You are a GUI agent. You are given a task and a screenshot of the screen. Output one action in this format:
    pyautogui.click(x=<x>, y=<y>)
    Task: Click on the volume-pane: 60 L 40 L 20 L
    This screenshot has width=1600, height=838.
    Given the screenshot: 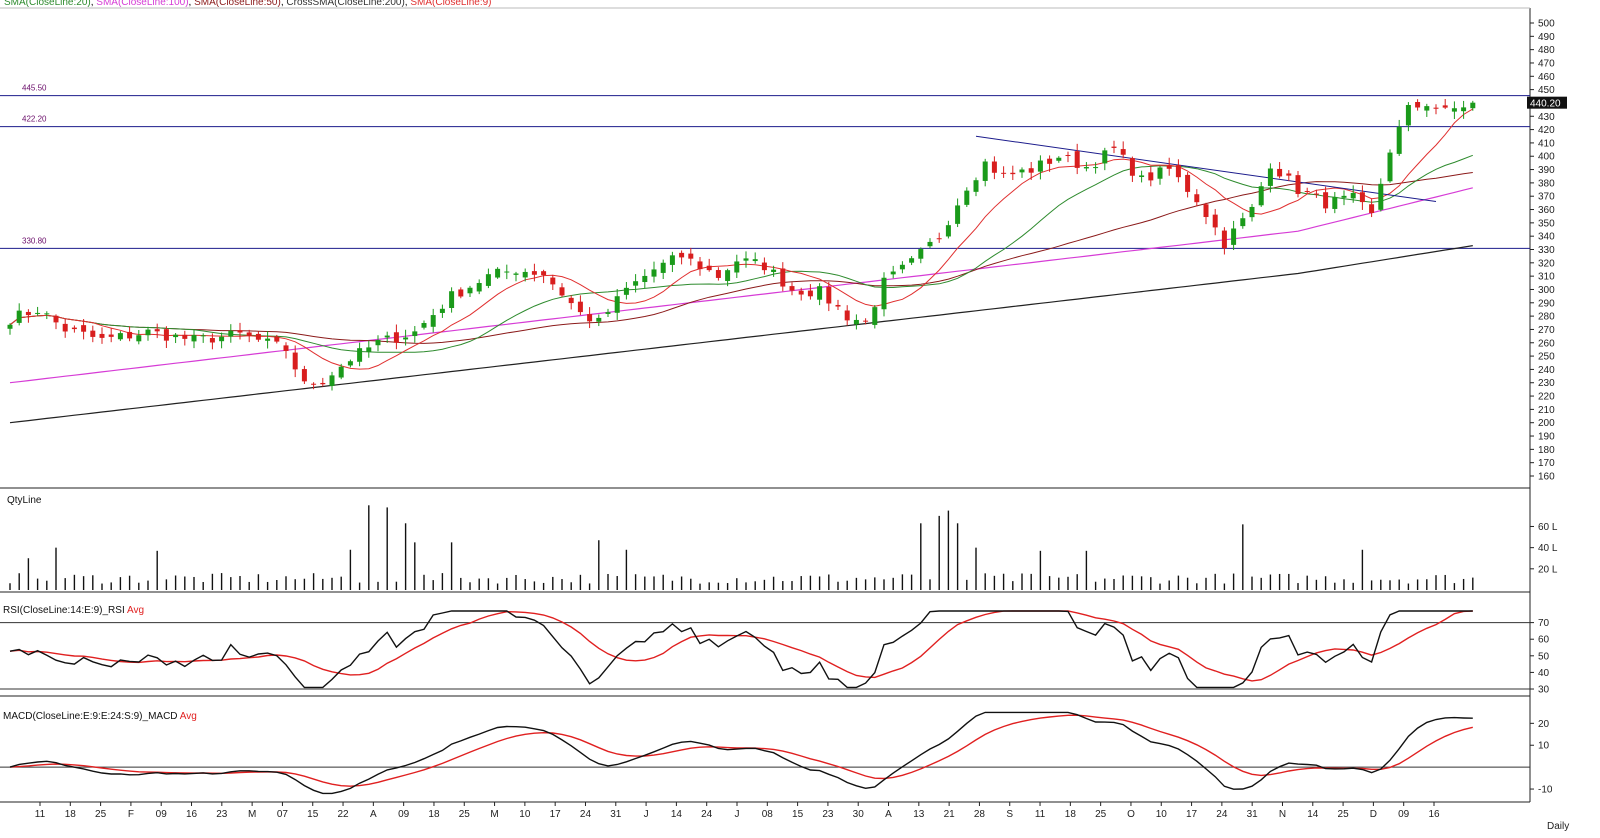 What is the action you would take?
    pyautogui.click(x=783, y=547)
    